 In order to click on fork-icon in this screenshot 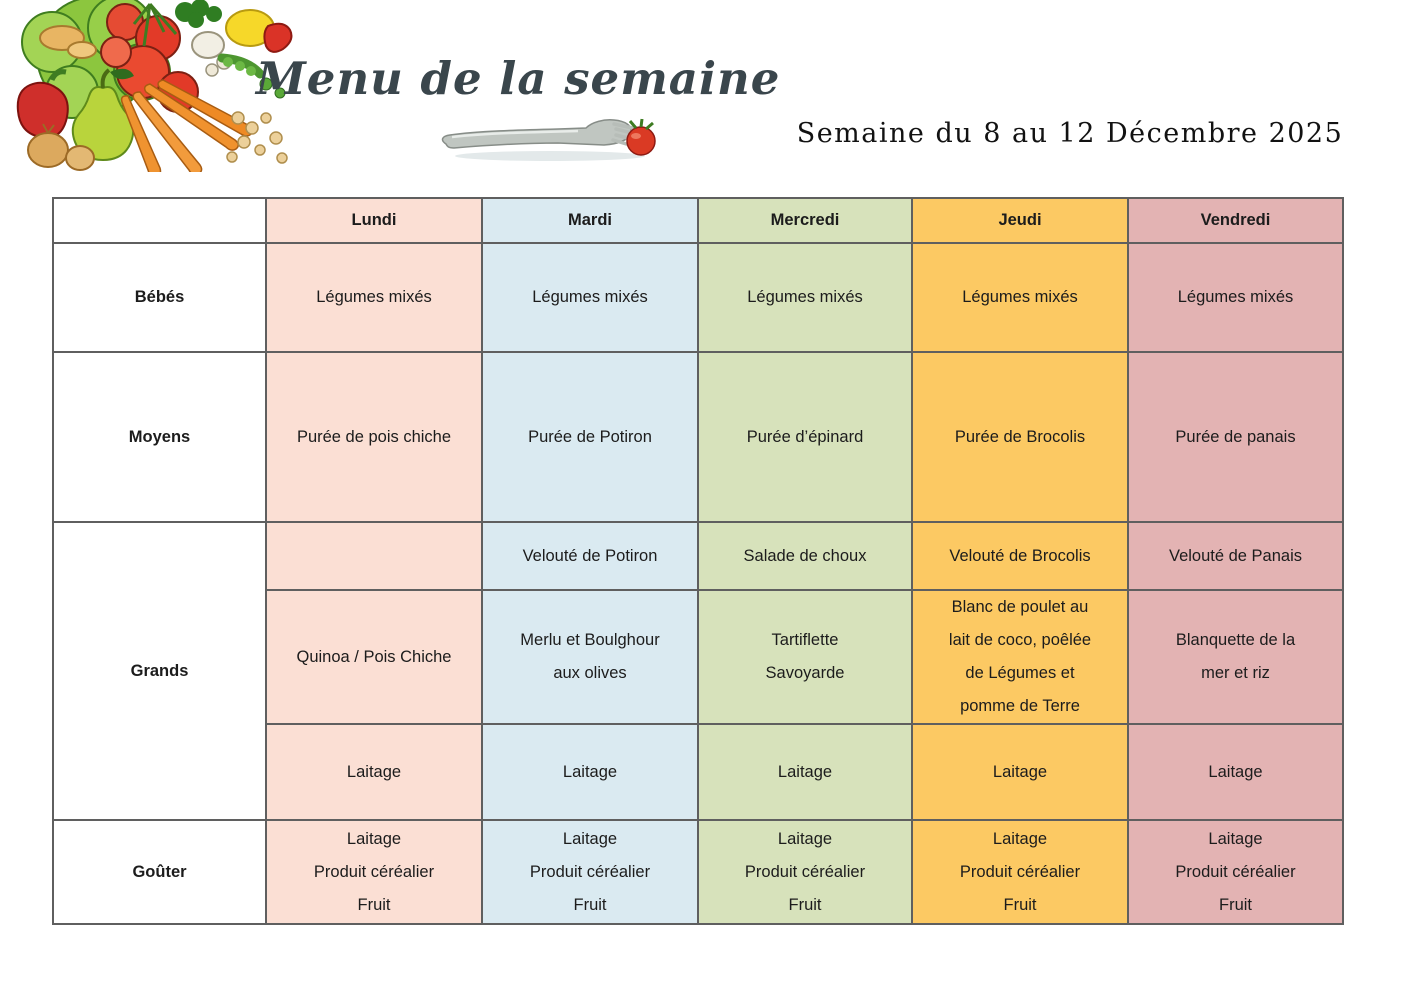, I will do `click(548, 139)`.